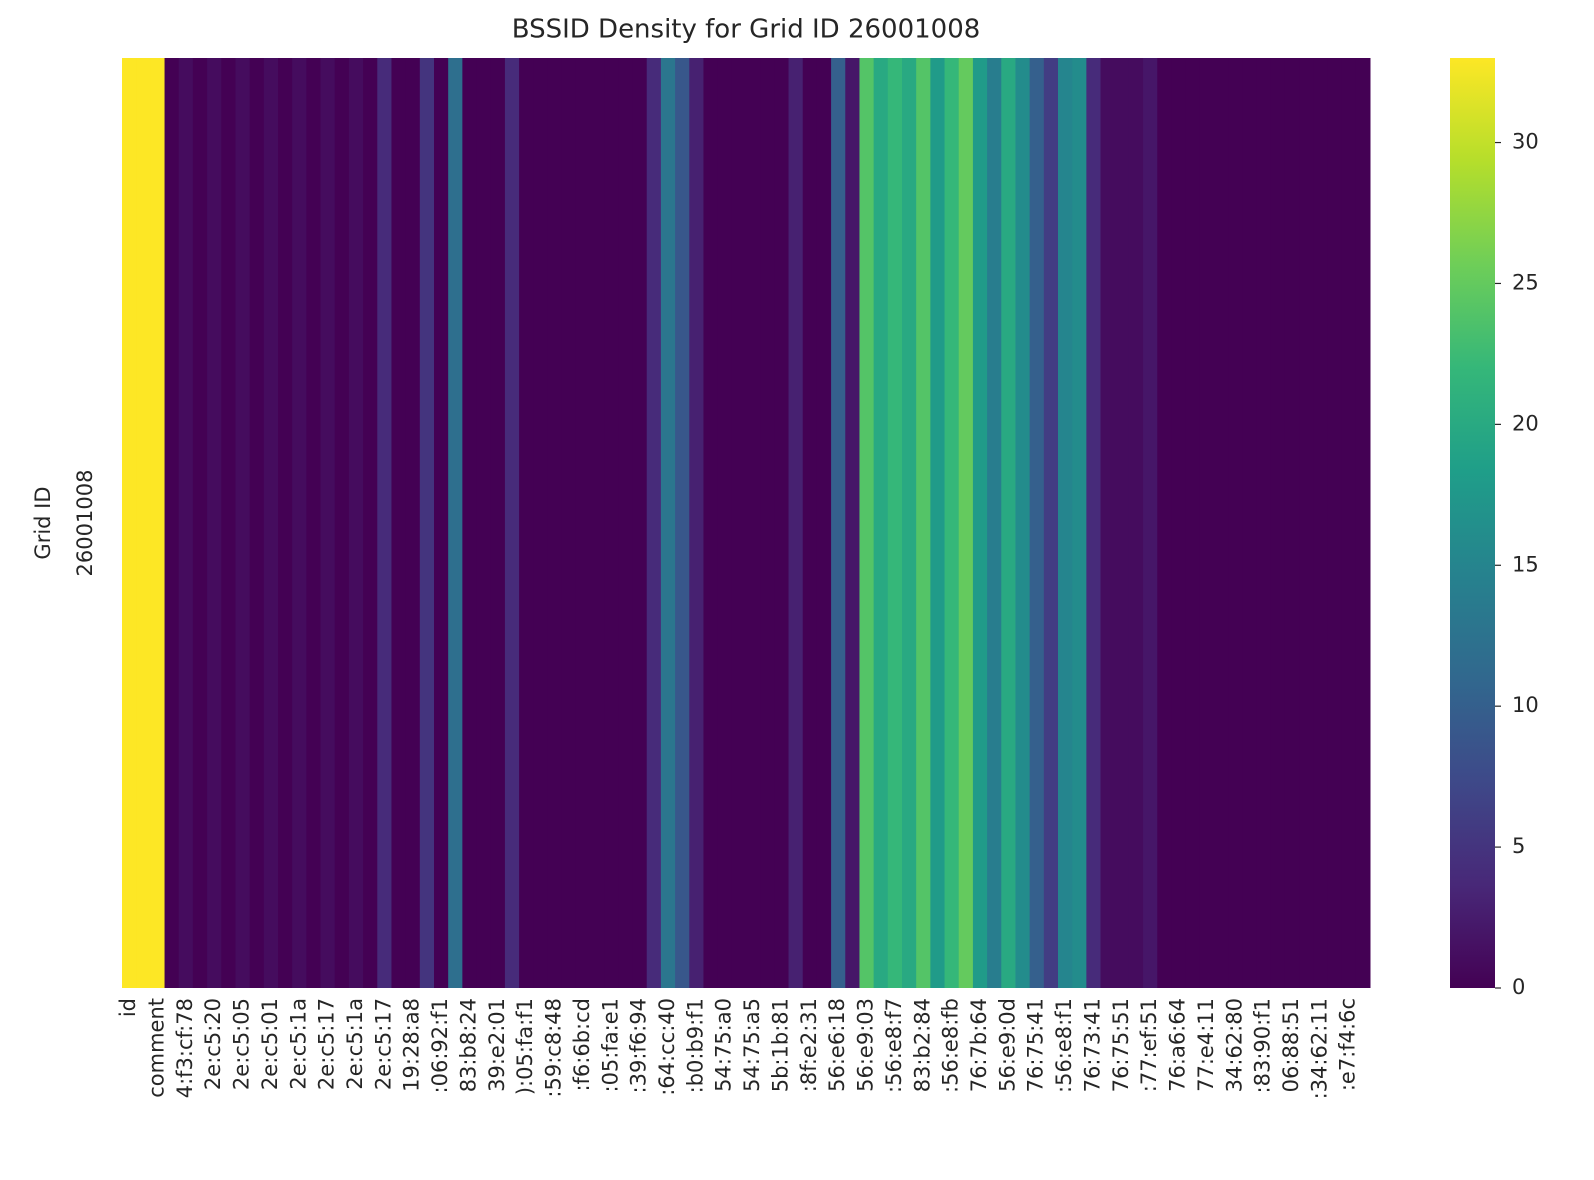 Image resolution: width=1594 pixels, height=1180 pixels. I want to click on y-tick-label: 26001008, so click(85, 523).